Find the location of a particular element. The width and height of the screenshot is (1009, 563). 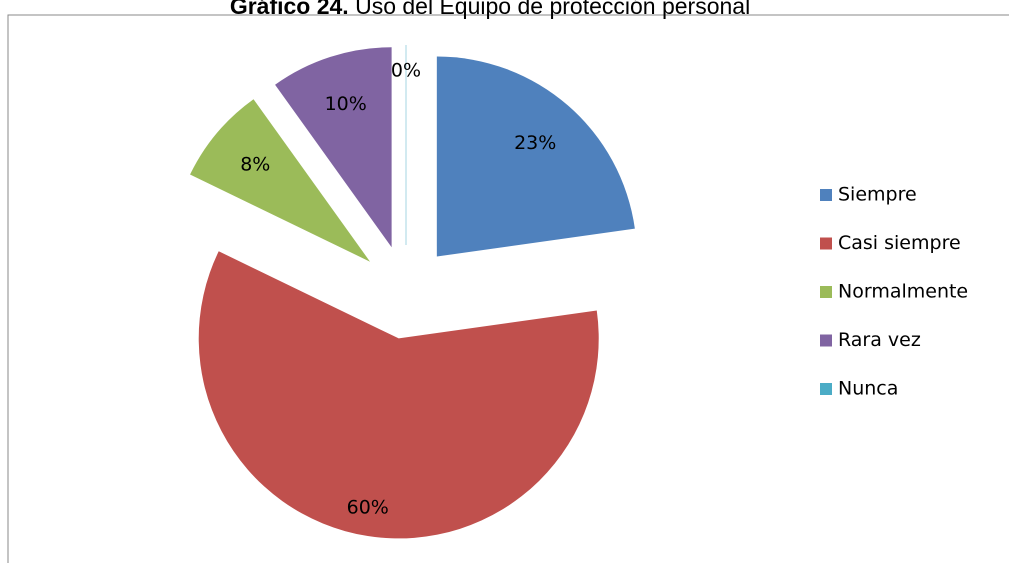

data-label: 23% is located at coordinates (535, 143).